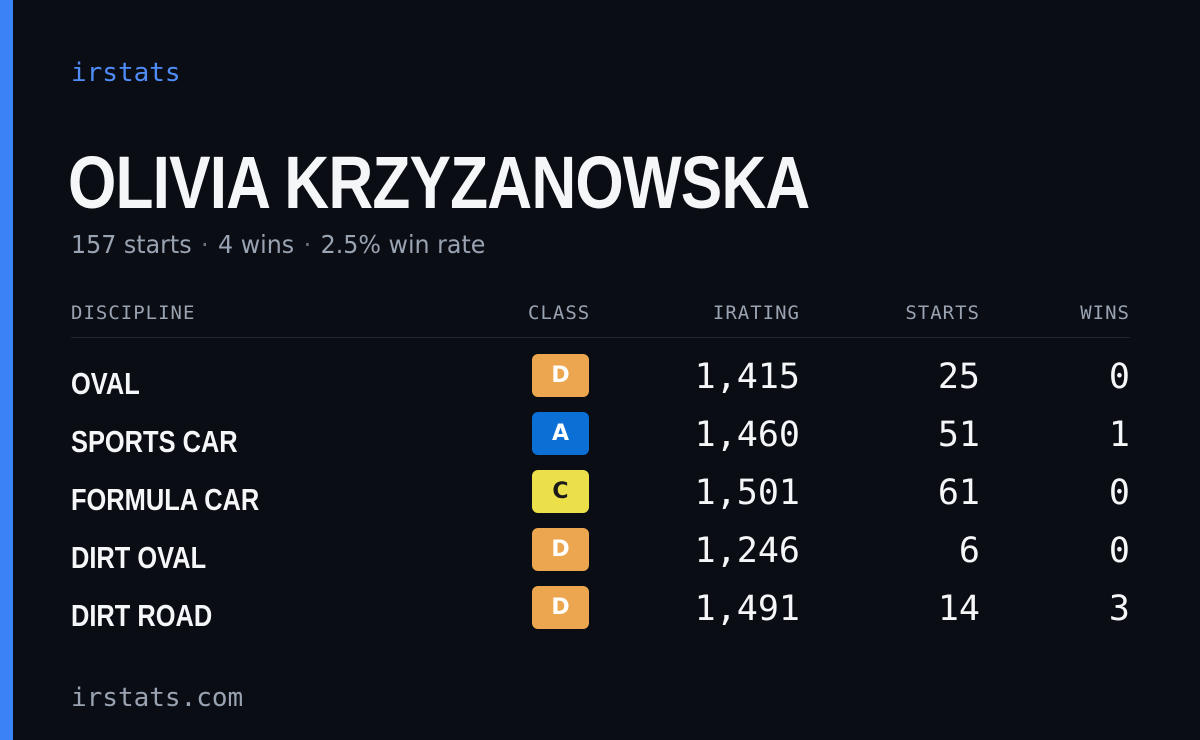 The width and height of the screenshot is (1200, 740). Describe the element at coordinates (600, 557) in the screenshot. I see `table-row: DIRT OVAL D 1,246 6 0` at that location.